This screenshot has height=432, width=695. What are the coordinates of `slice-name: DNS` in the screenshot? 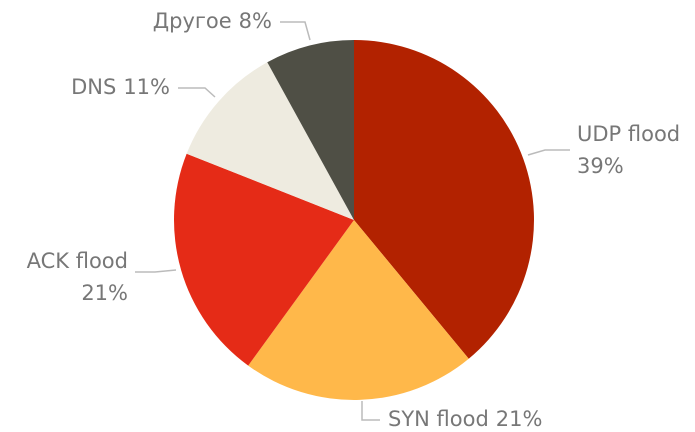 It's located at (93, 87).